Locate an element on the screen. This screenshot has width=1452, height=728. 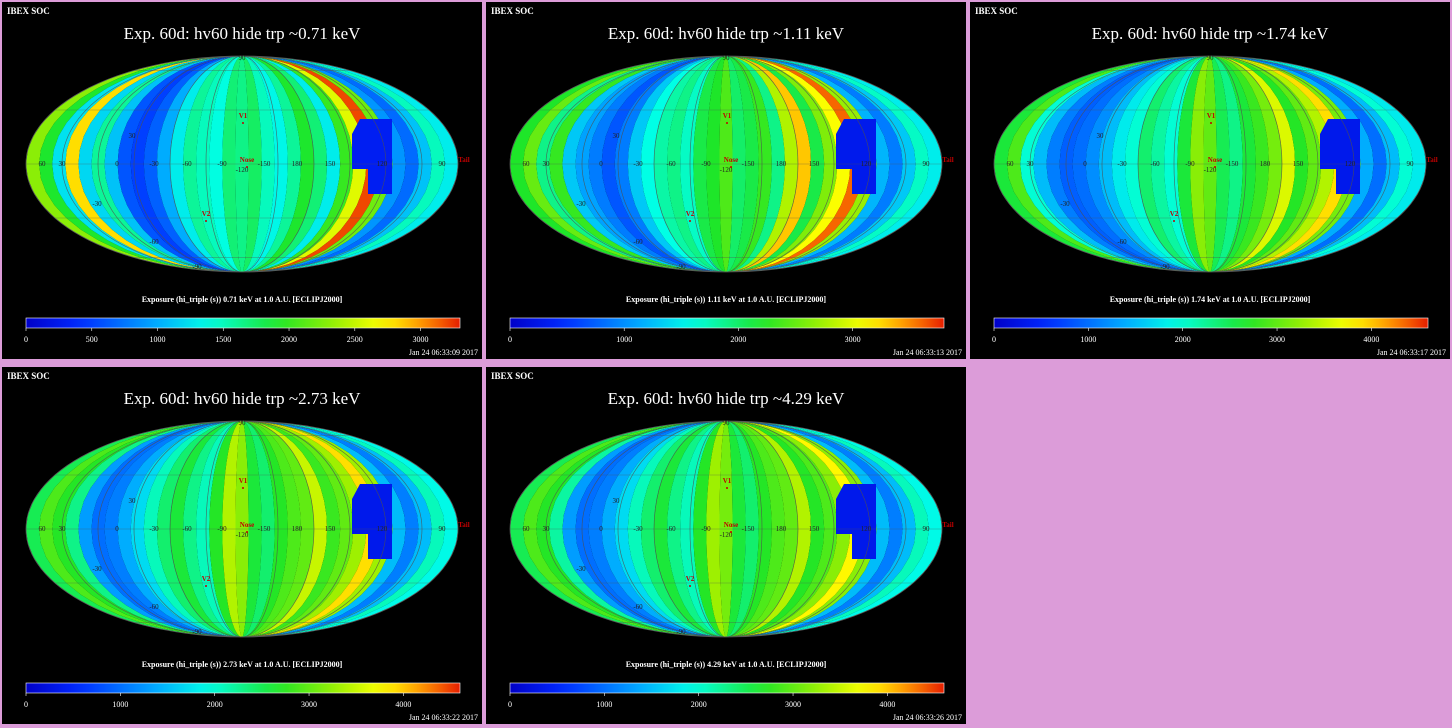
timestamp: Jan 24 06:33:26 2017 is located at coordinates (927, 717).